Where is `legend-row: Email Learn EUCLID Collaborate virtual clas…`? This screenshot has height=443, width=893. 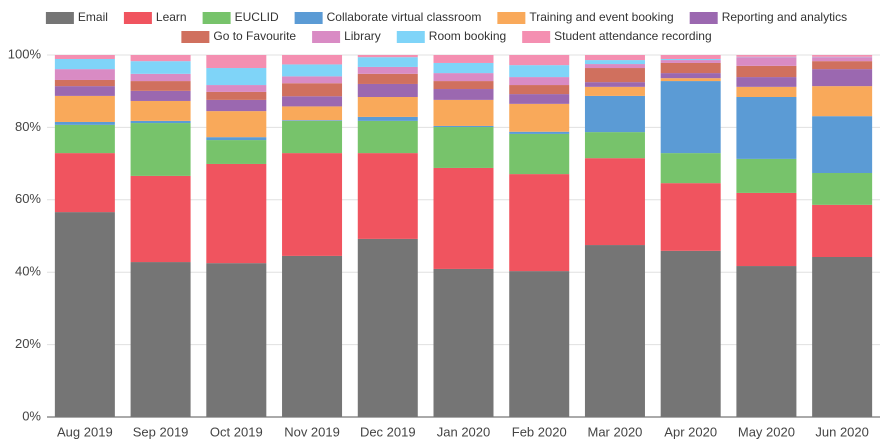 legend-row: Email Learn EUCLID Collaborate virtual clas… is located at coordinates (446, 17).